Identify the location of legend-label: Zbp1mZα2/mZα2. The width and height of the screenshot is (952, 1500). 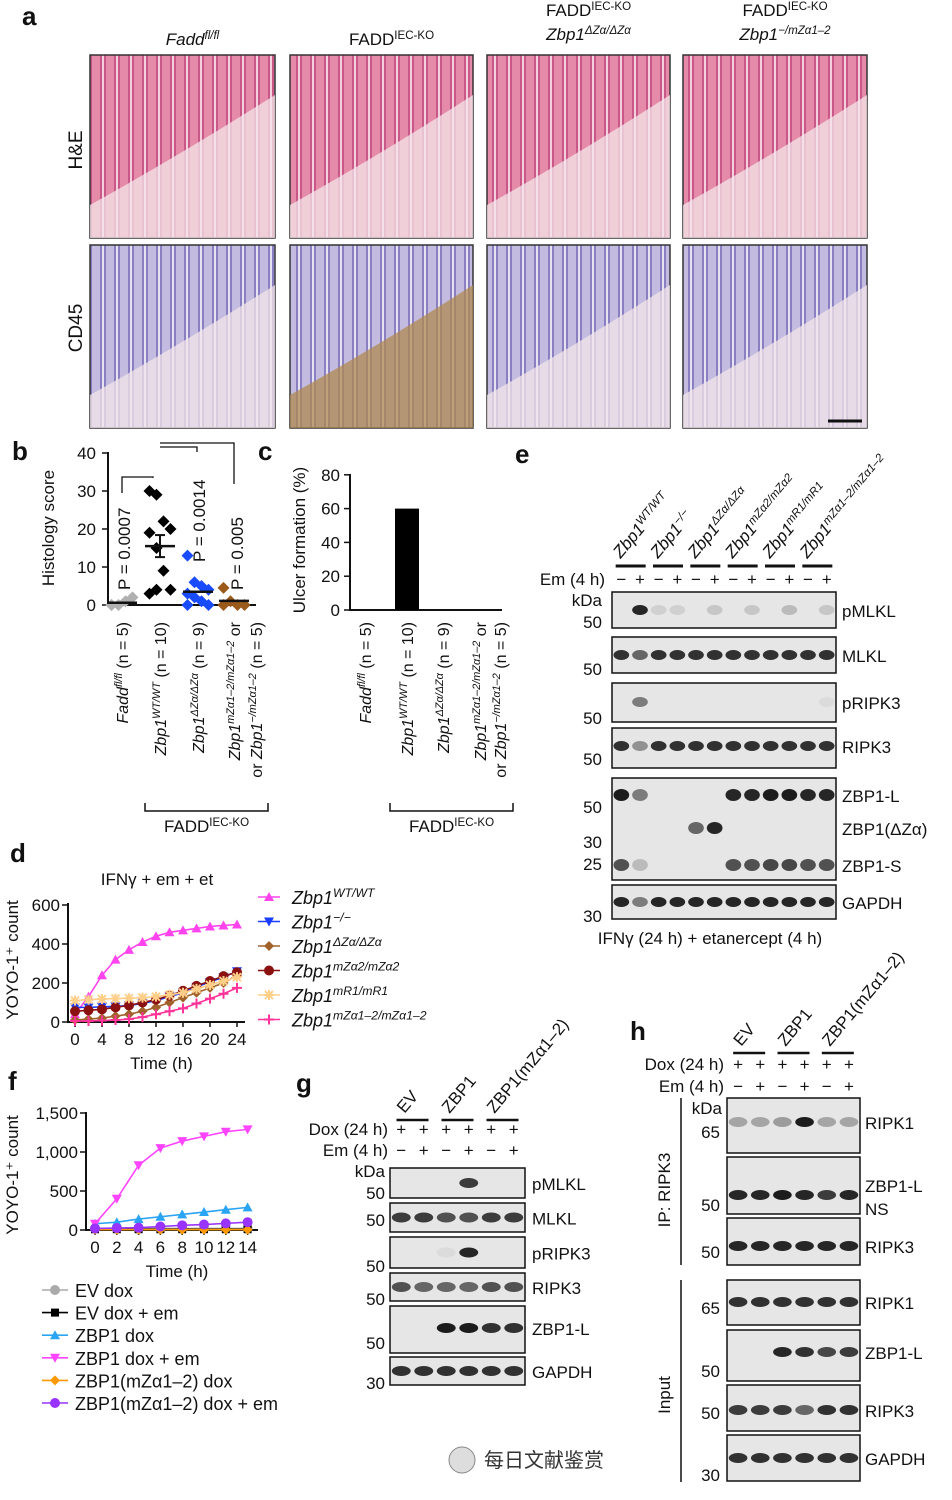
(345, 971).